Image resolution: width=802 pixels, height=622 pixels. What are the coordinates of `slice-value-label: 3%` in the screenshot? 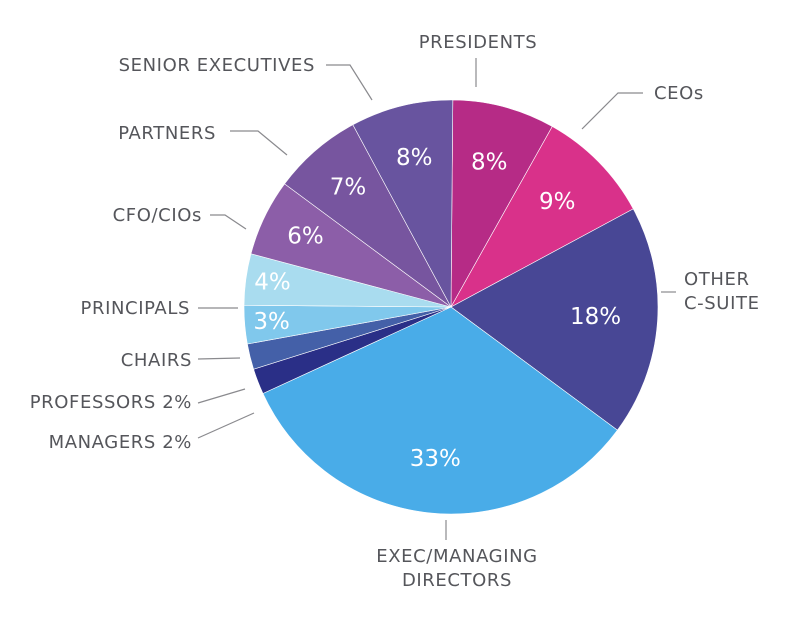 It's located at (271, 322).